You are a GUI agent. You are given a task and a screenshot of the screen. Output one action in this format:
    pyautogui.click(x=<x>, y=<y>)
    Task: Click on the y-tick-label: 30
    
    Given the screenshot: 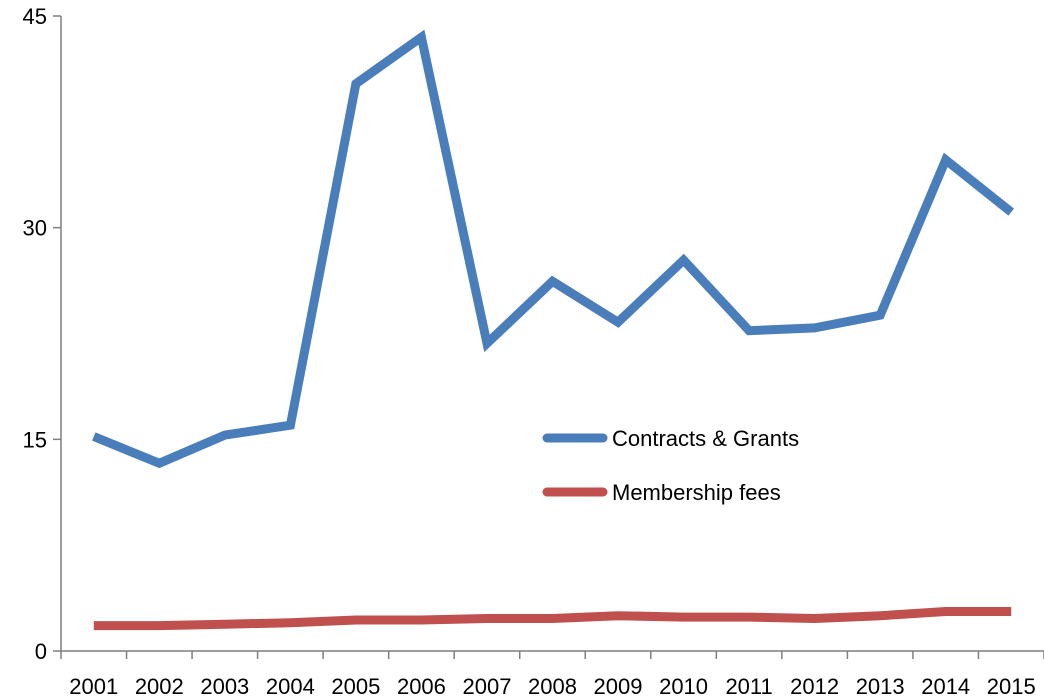 What is the action you would take?
    pyautogui.click(x=35, y=228)
    